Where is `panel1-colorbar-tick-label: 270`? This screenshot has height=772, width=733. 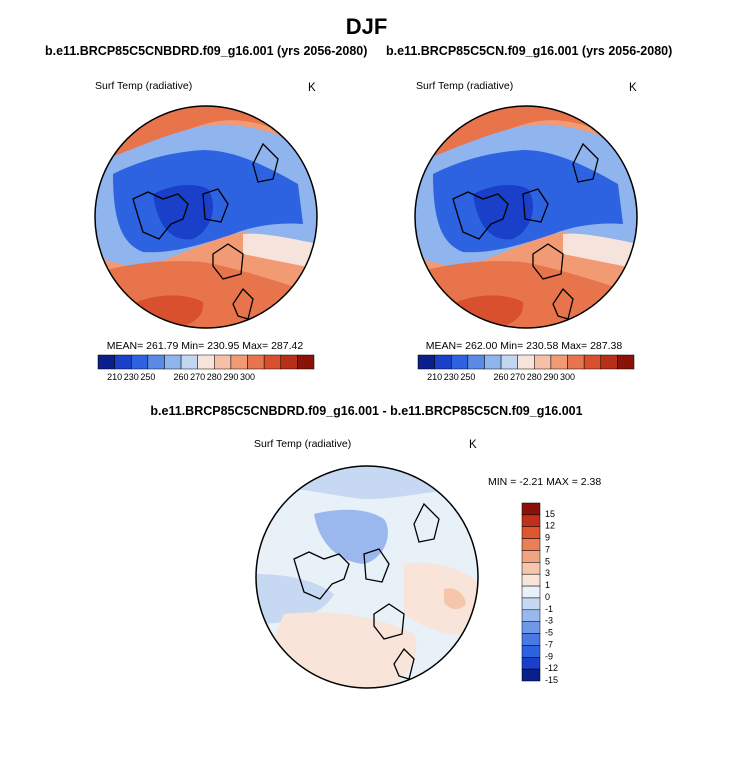 panel1-colorbar-tick-label: 270 is located at coordinates (197, 377).